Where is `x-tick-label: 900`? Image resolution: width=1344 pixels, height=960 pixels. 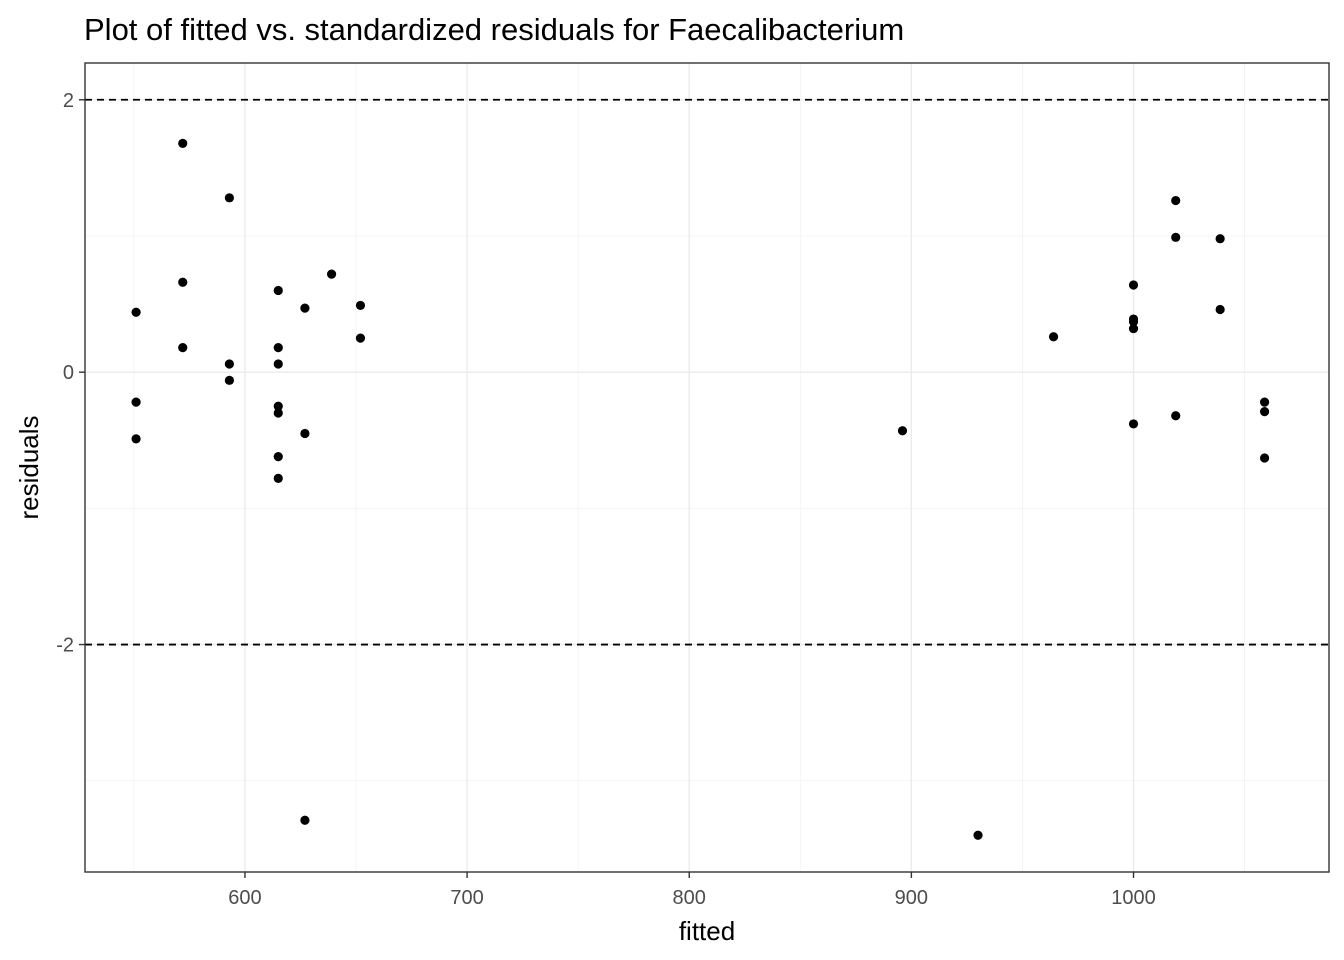 x-tick-label: 900 is located at coordinates (911, 898).